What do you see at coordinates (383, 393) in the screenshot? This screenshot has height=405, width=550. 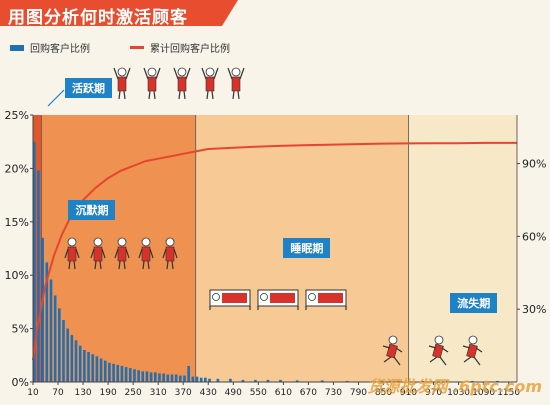 I see `x-tick-label: 850` at bounding box center [383, 393].